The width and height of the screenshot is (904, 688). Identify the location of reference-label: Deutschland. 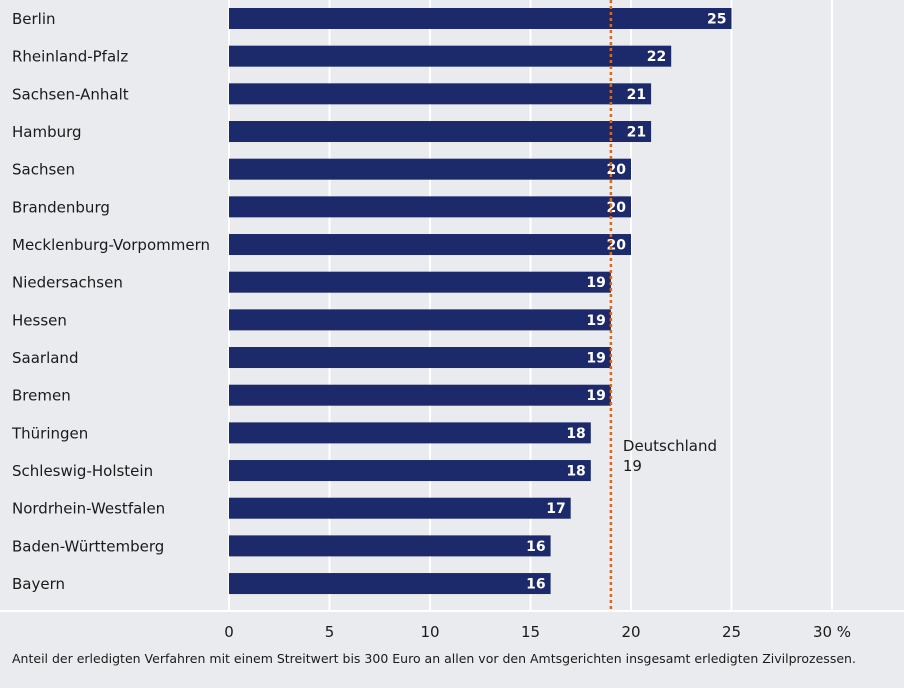
(670, 446).